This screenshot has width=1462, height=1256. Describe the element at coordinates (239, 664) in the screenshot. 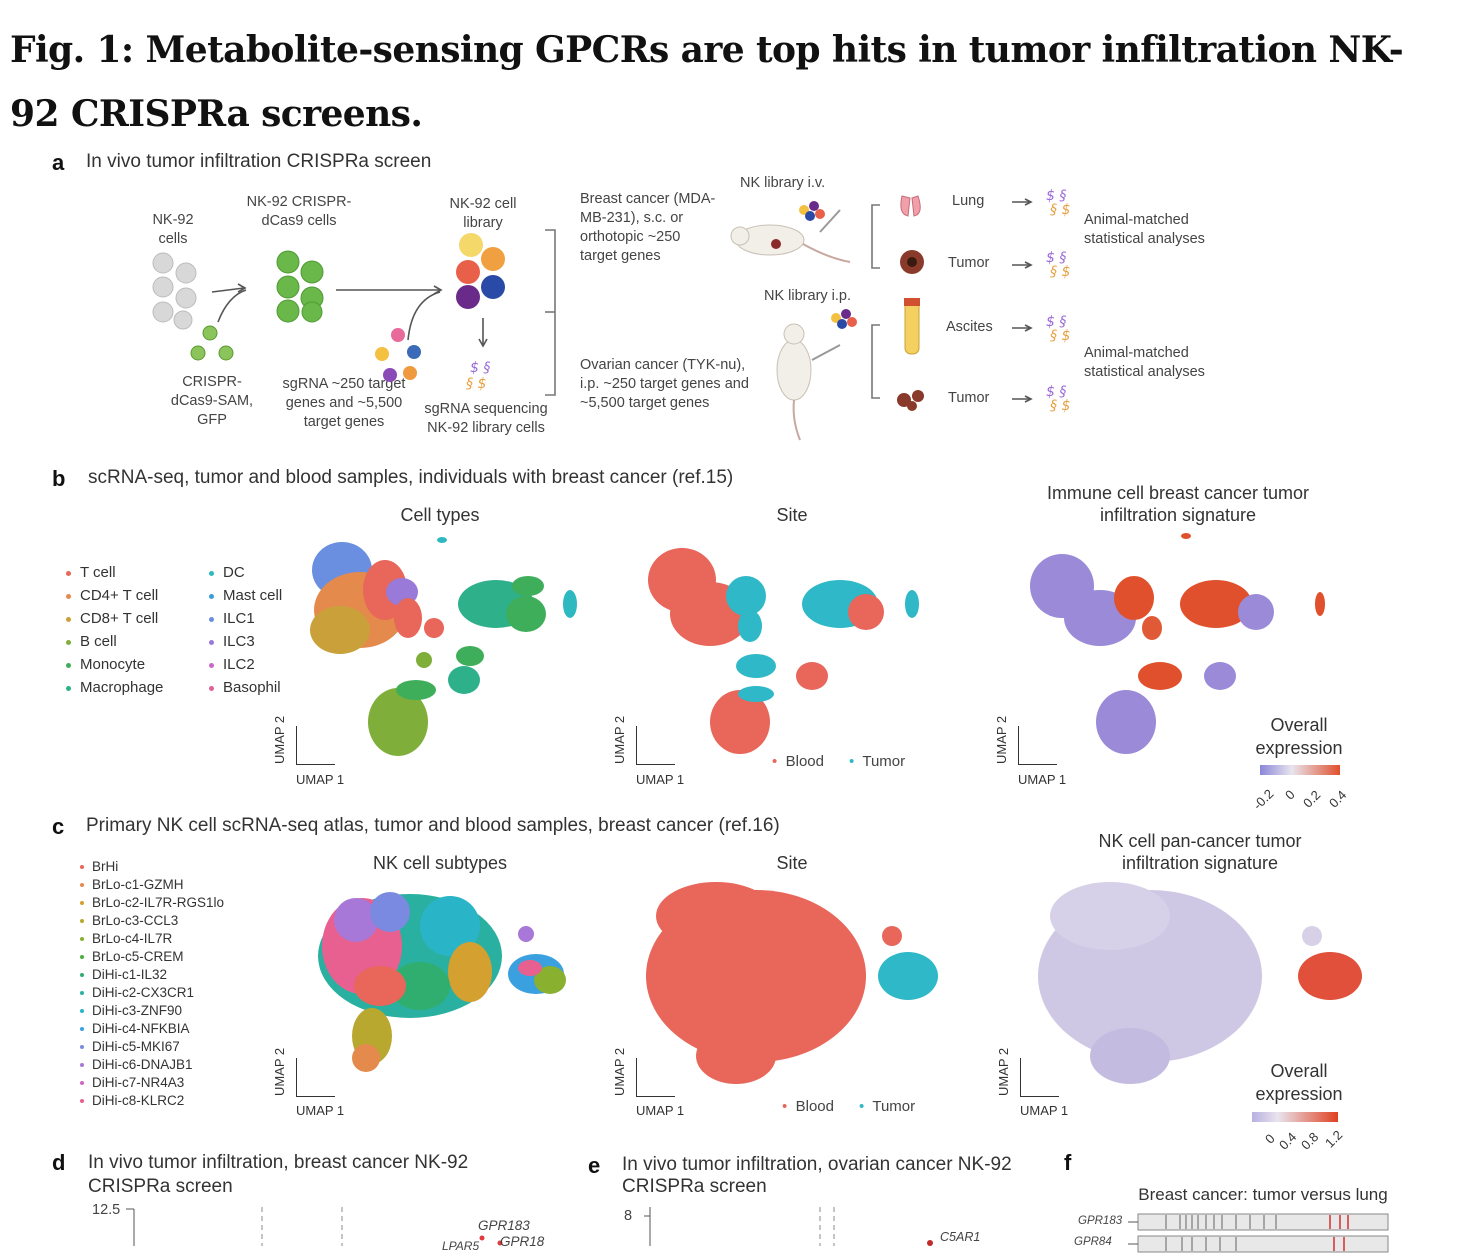

I see `panel-b-legend-label: ILC2` at that location.